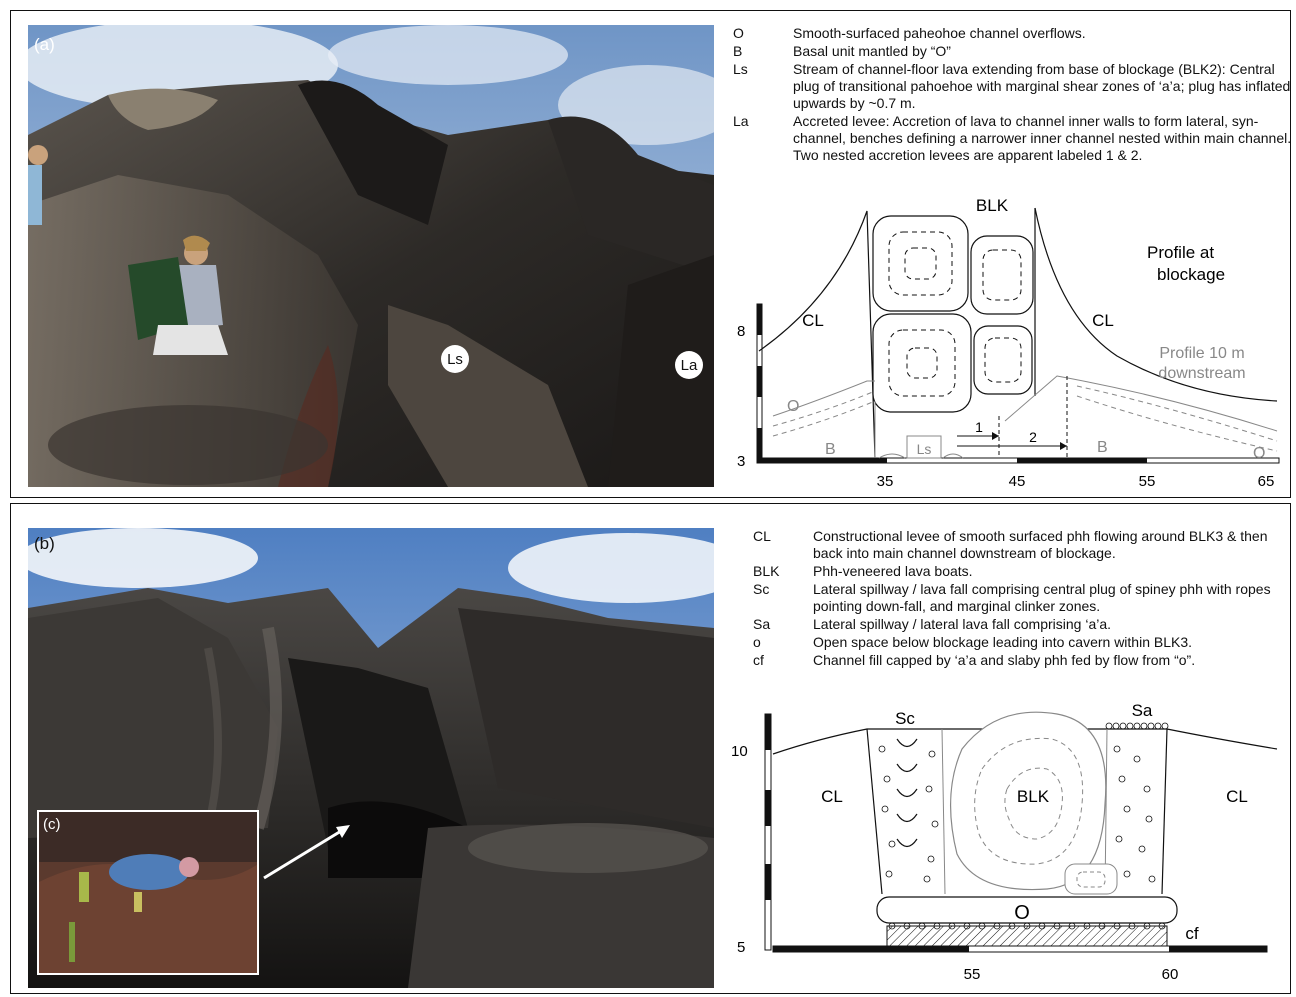 Image resolution: width=1296 pixels, height=997 pixels. Describe the element at coordinates (832, 796) in the screenshot. I see `cl-left-label-b: CL` at that location.